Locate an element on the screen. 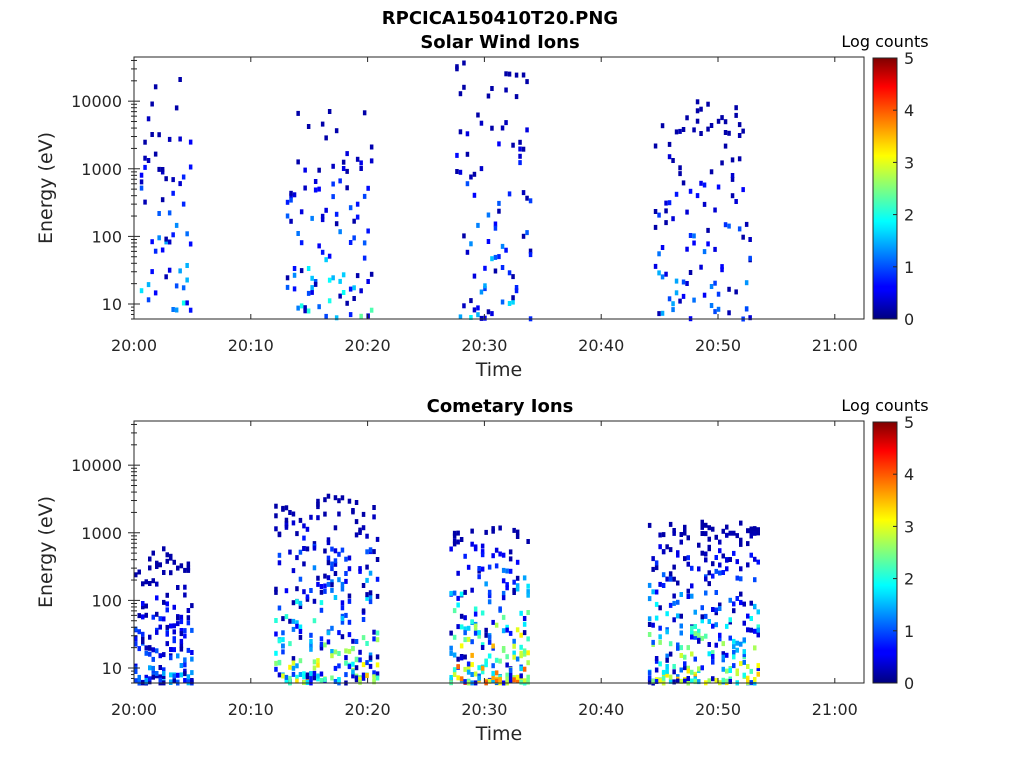 The height and width of the screenshot is (772, 1024). y-tick-label: 100 is located at coordinates (106, 600).